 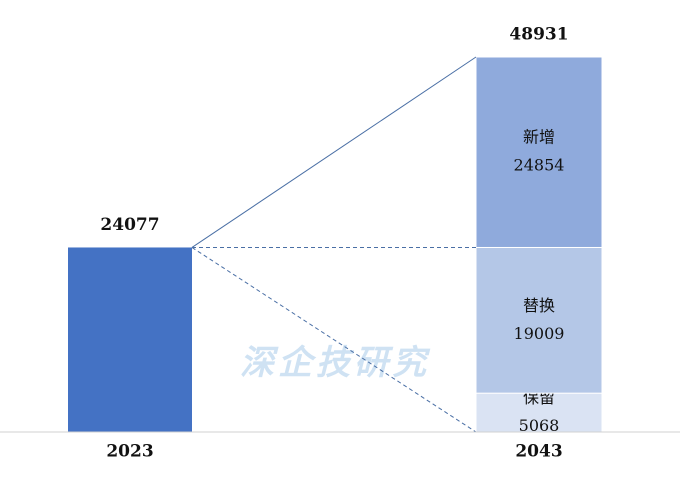 What do you see at coordinates (130, 339) in the screenshot?
I see `bar` at bounding box center [130, 339].